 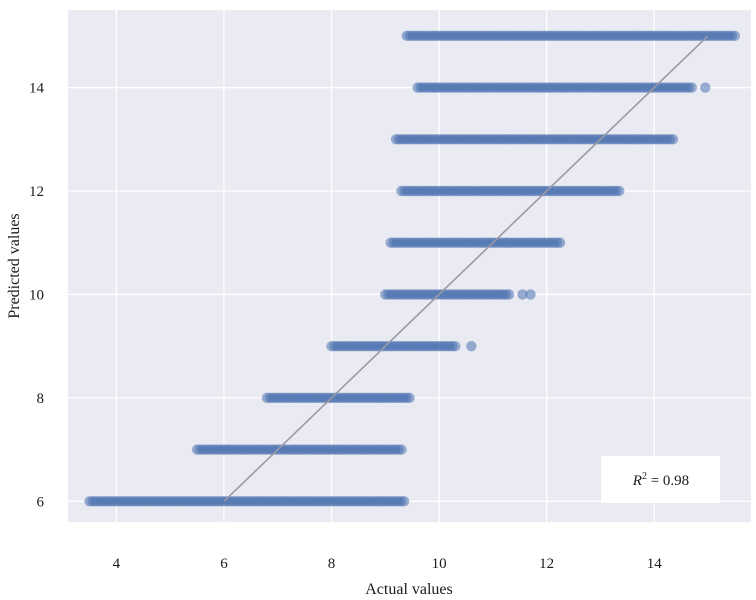 What do you see at coordinates (36, 192) in the screenshot?
I see `y-tick-label: 12` at bounding box center [36, 192].